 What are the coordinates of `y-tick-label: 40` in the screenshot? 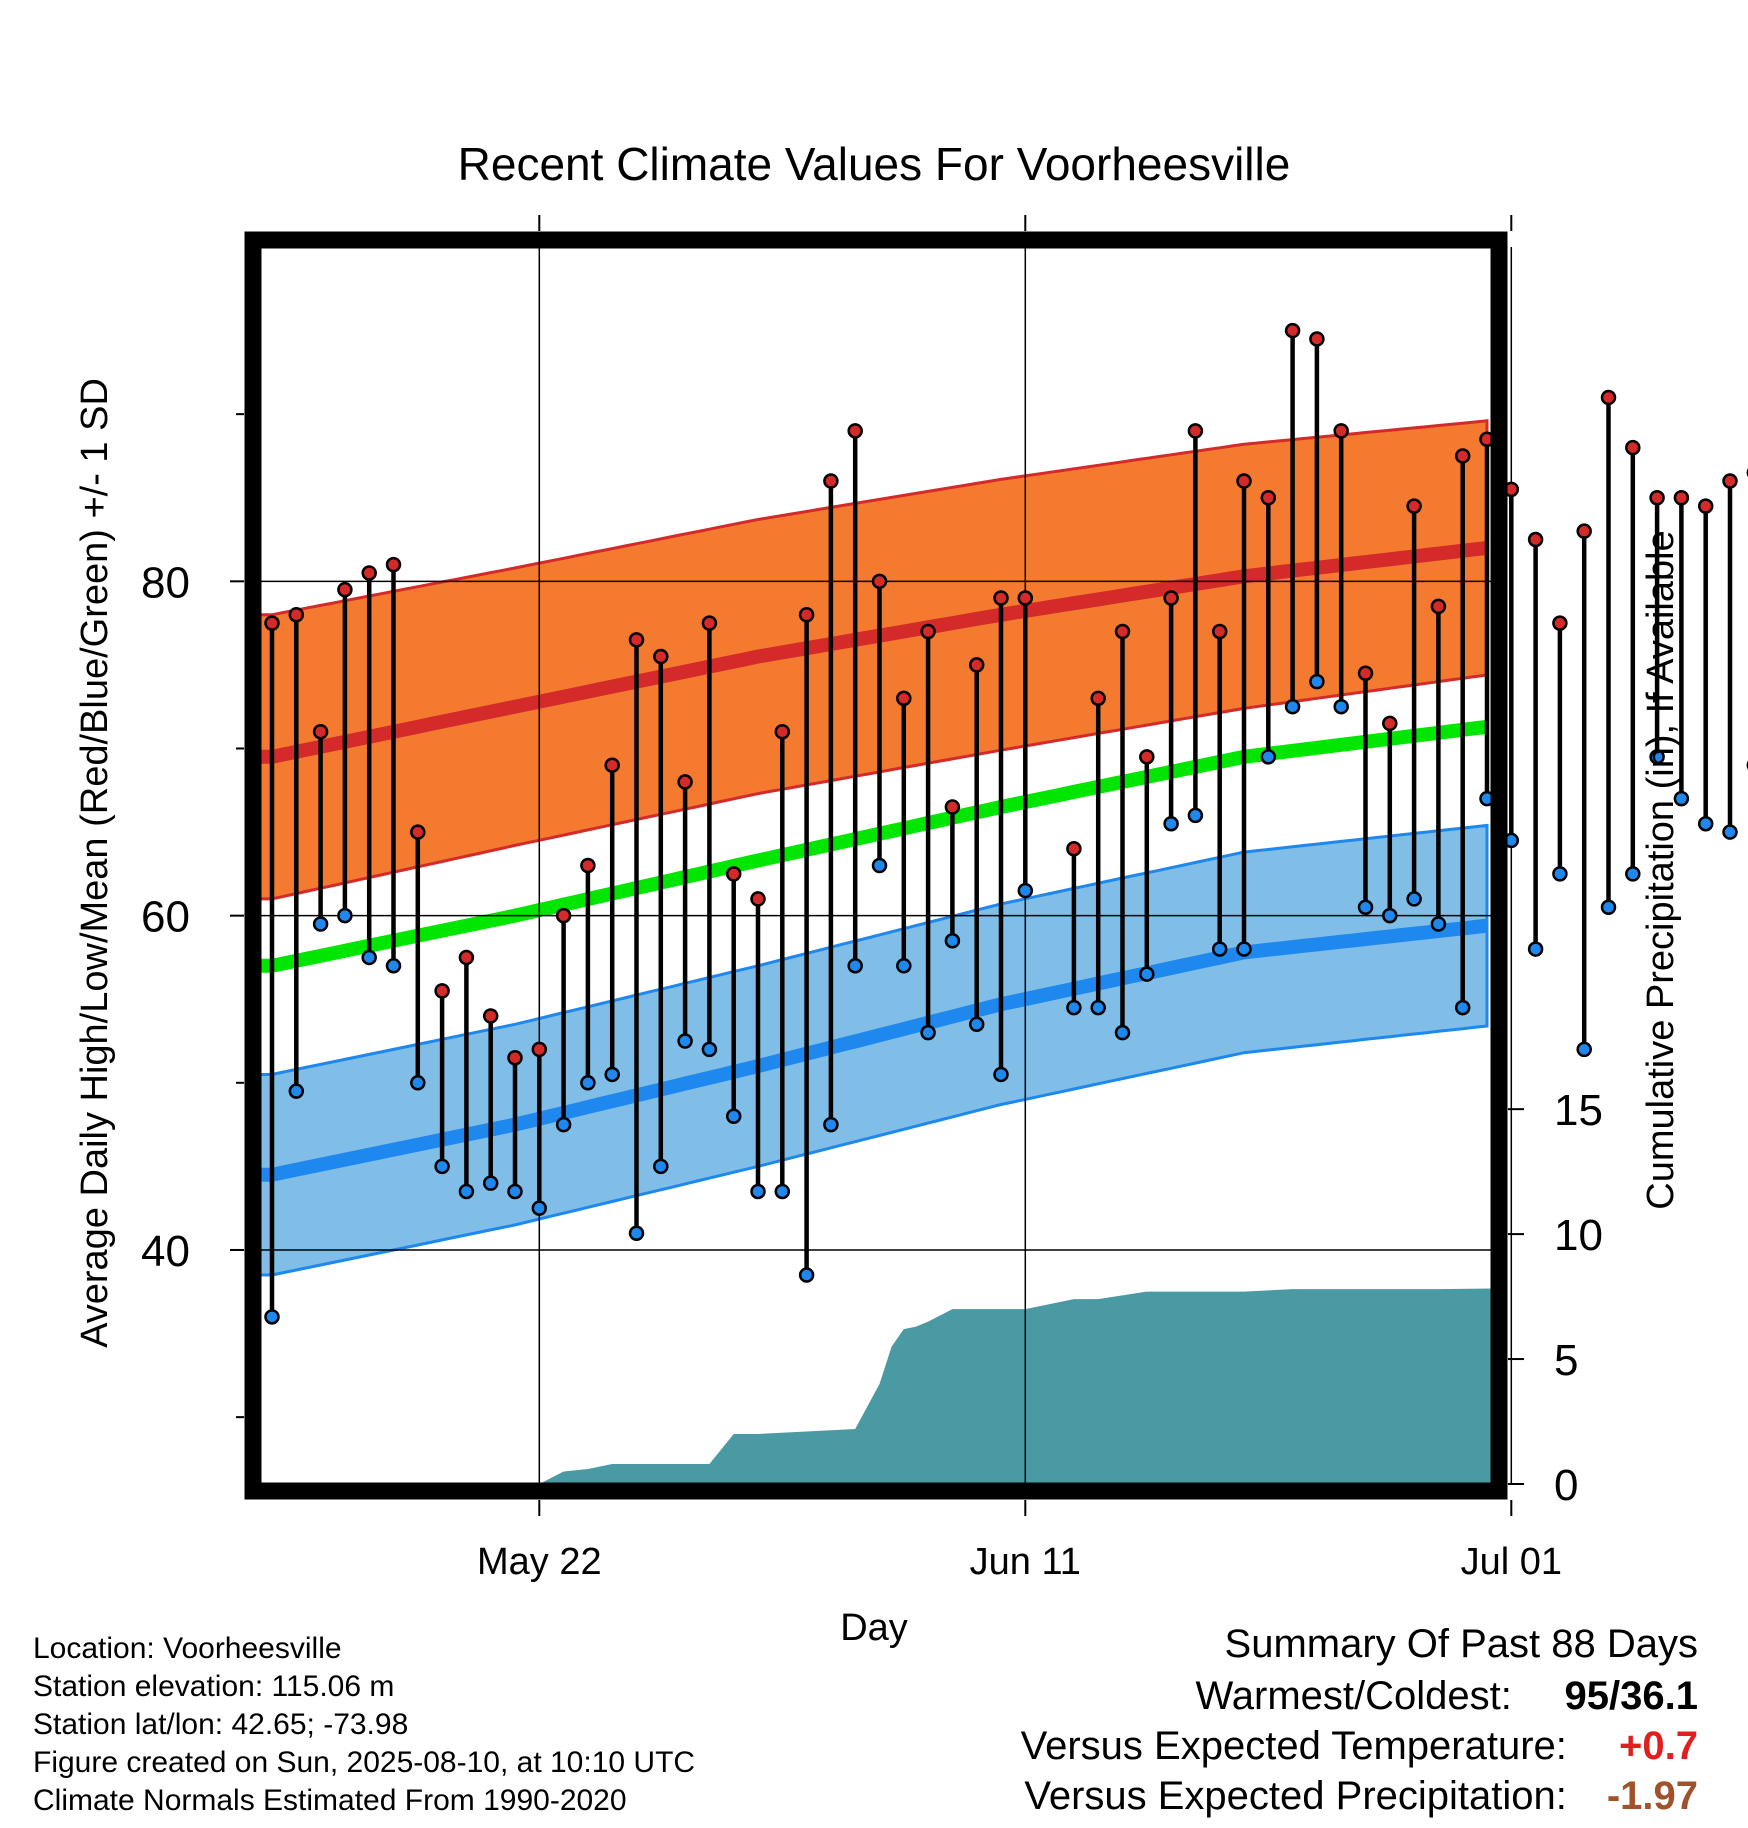 It's located at (165, 1251).